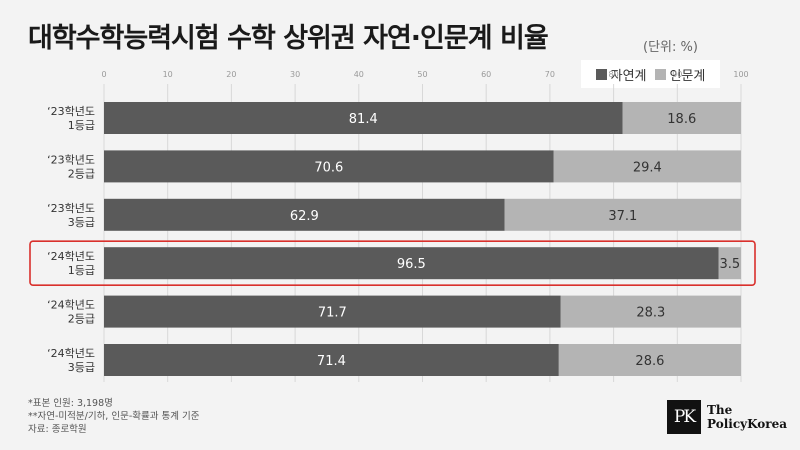 This screenshot has height=450, width=800. Describe the element at coordinates (231, 74) in the screenshot. I see `x-tick-label-20: 20` at that location.